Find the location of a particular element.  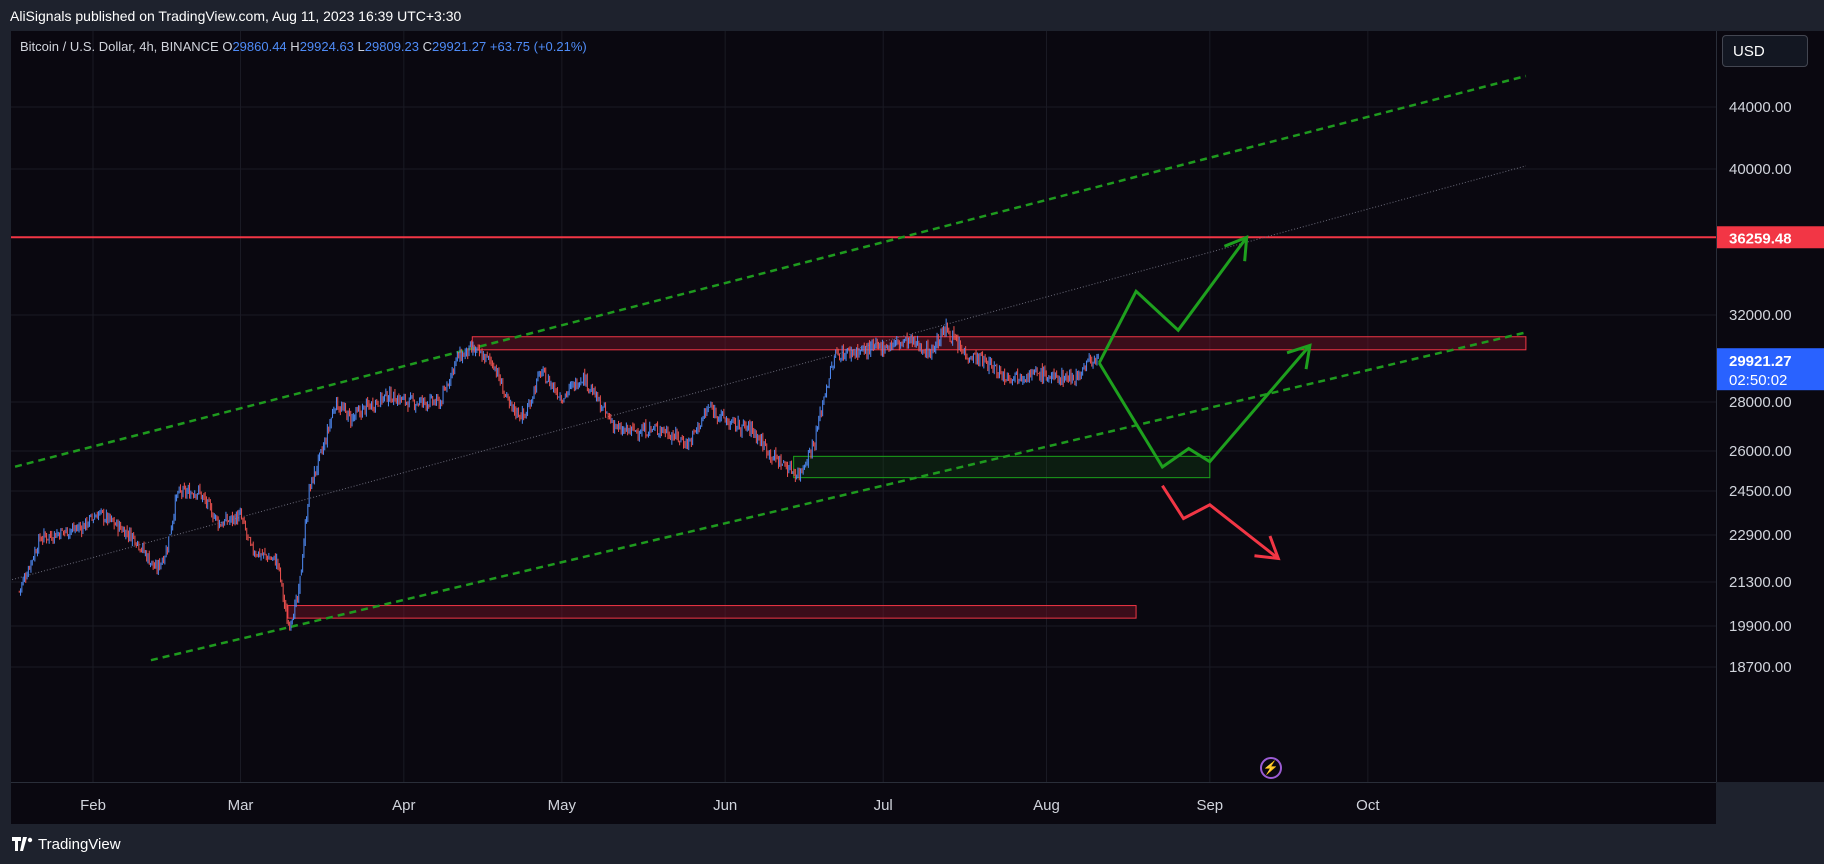

price-tick-label: 28000.00 is located at coordinates (1760, 402).